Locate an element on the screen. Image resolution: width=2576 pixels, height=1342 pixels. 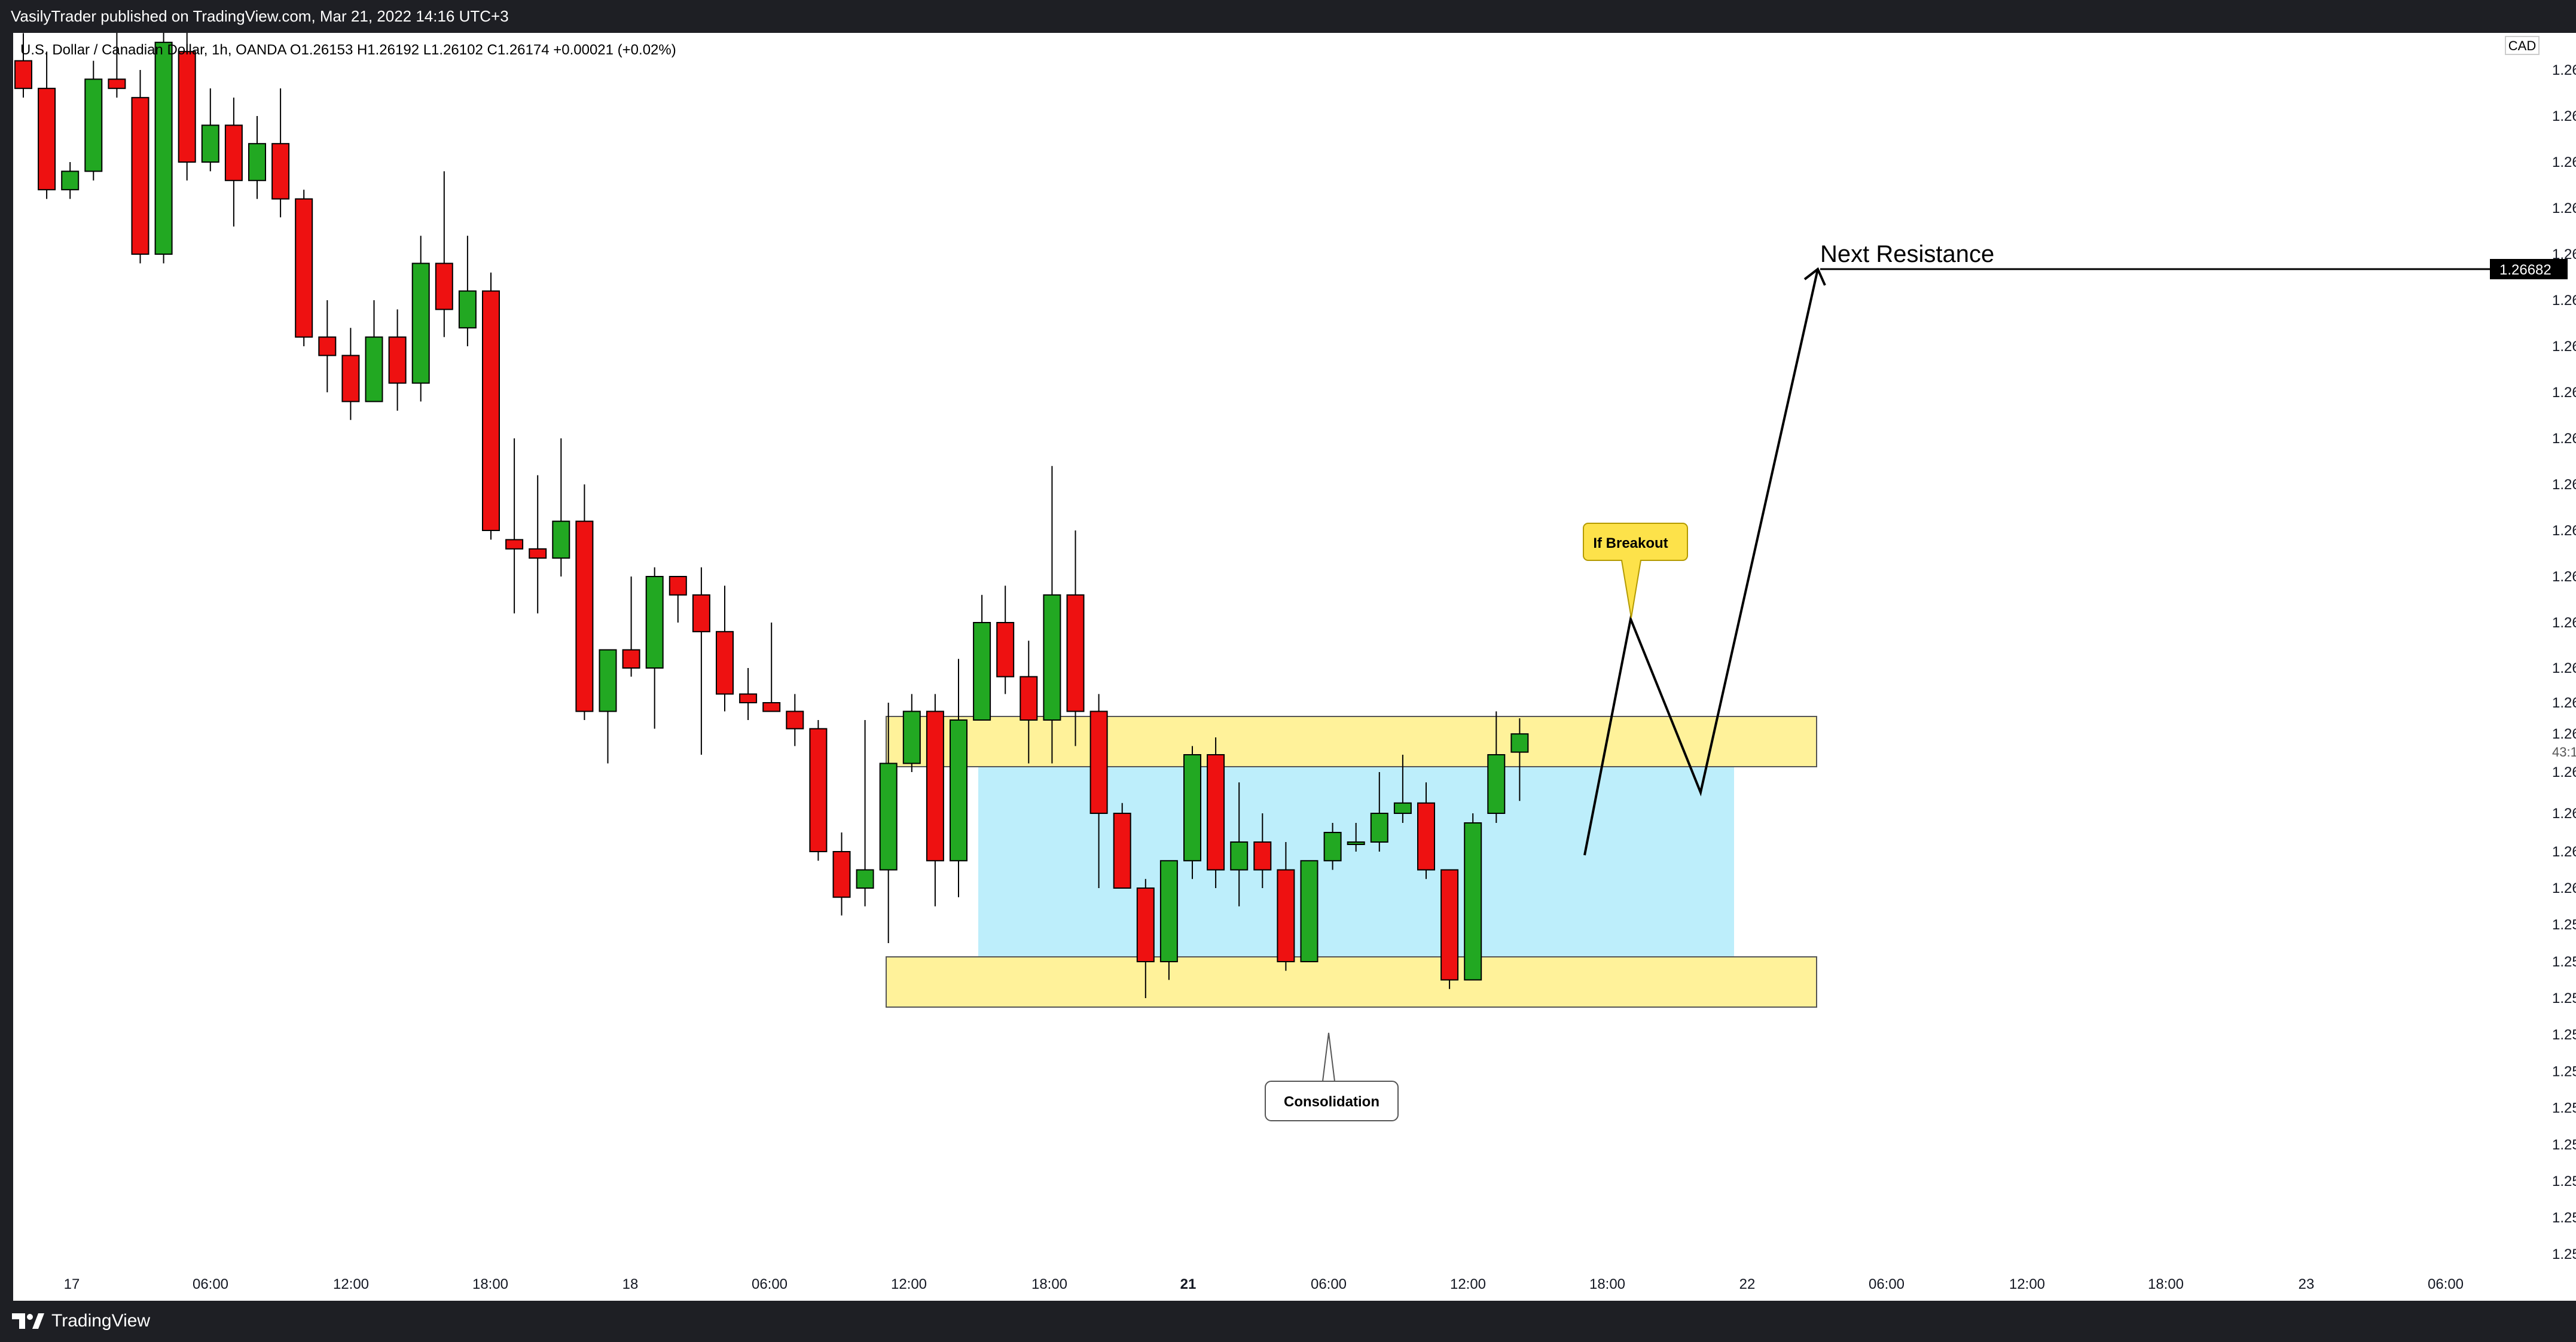
upper-resistance-zone is located at coordinates (1352, 741).